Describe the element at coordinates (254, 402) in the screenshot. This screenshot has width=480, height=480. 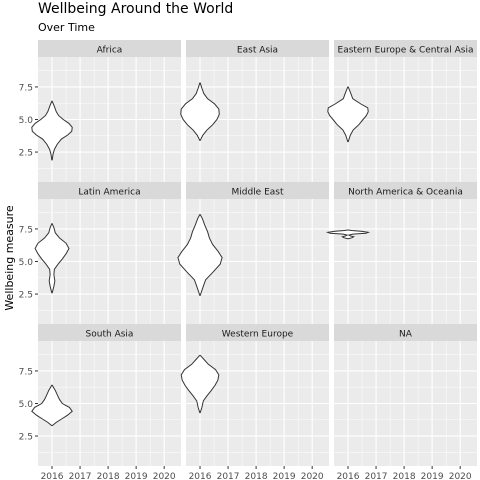
I see `panel: Western Europe 2016 2017 2018 2019 2020` at that location.